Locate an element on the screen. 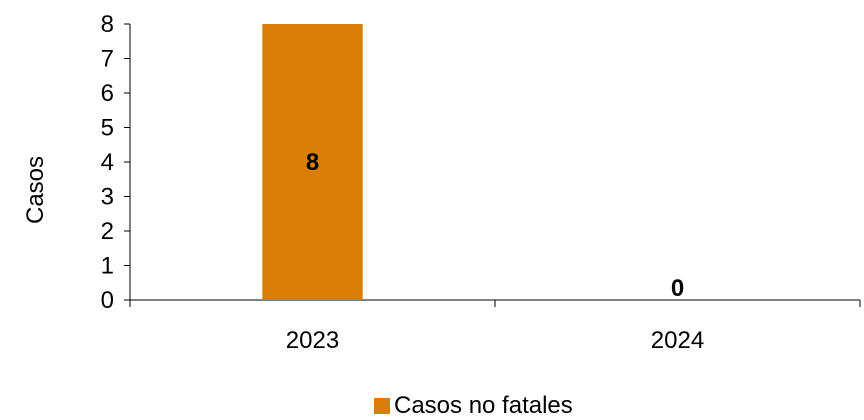  data-label: 8 is located at coordinates (312, 162).